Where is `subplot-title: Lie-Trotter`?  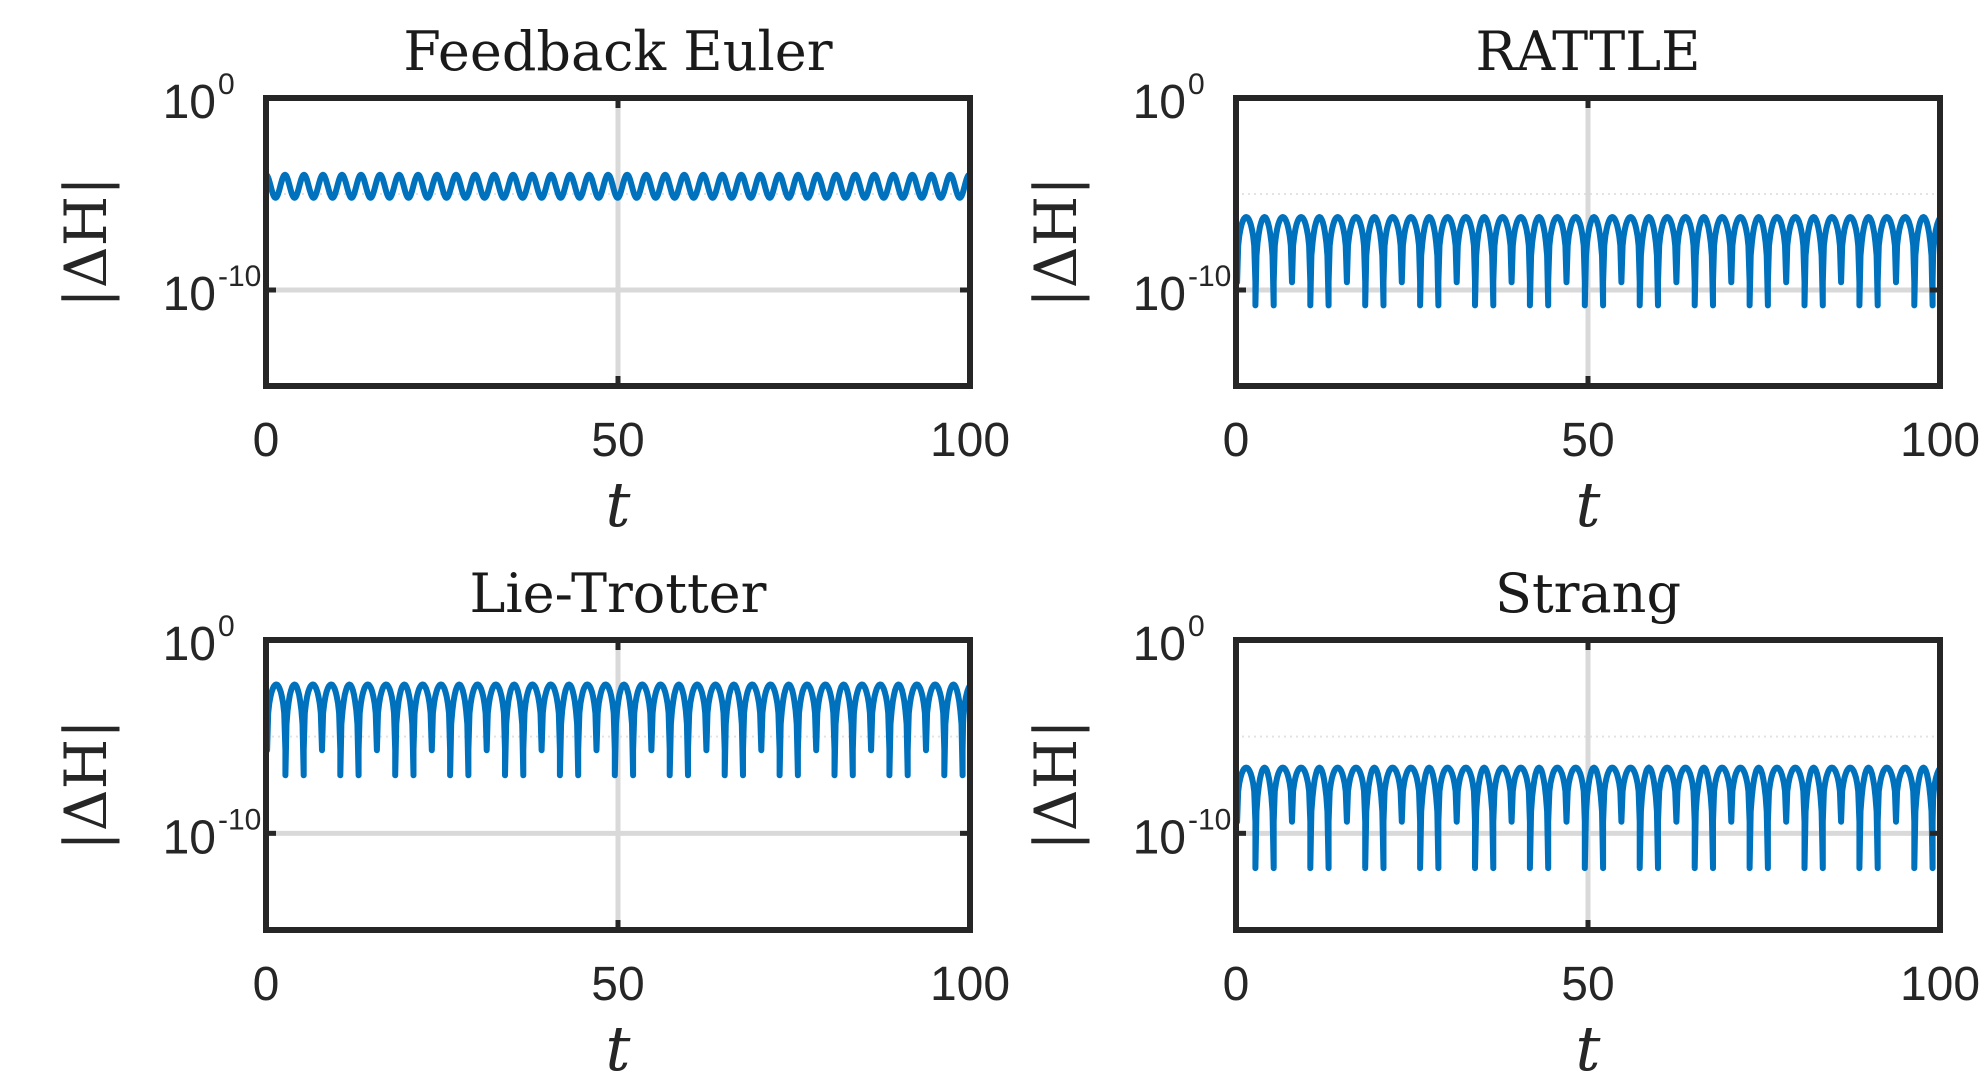 subplot-title: Lie-Trotter is located at coordinates (618, 593).